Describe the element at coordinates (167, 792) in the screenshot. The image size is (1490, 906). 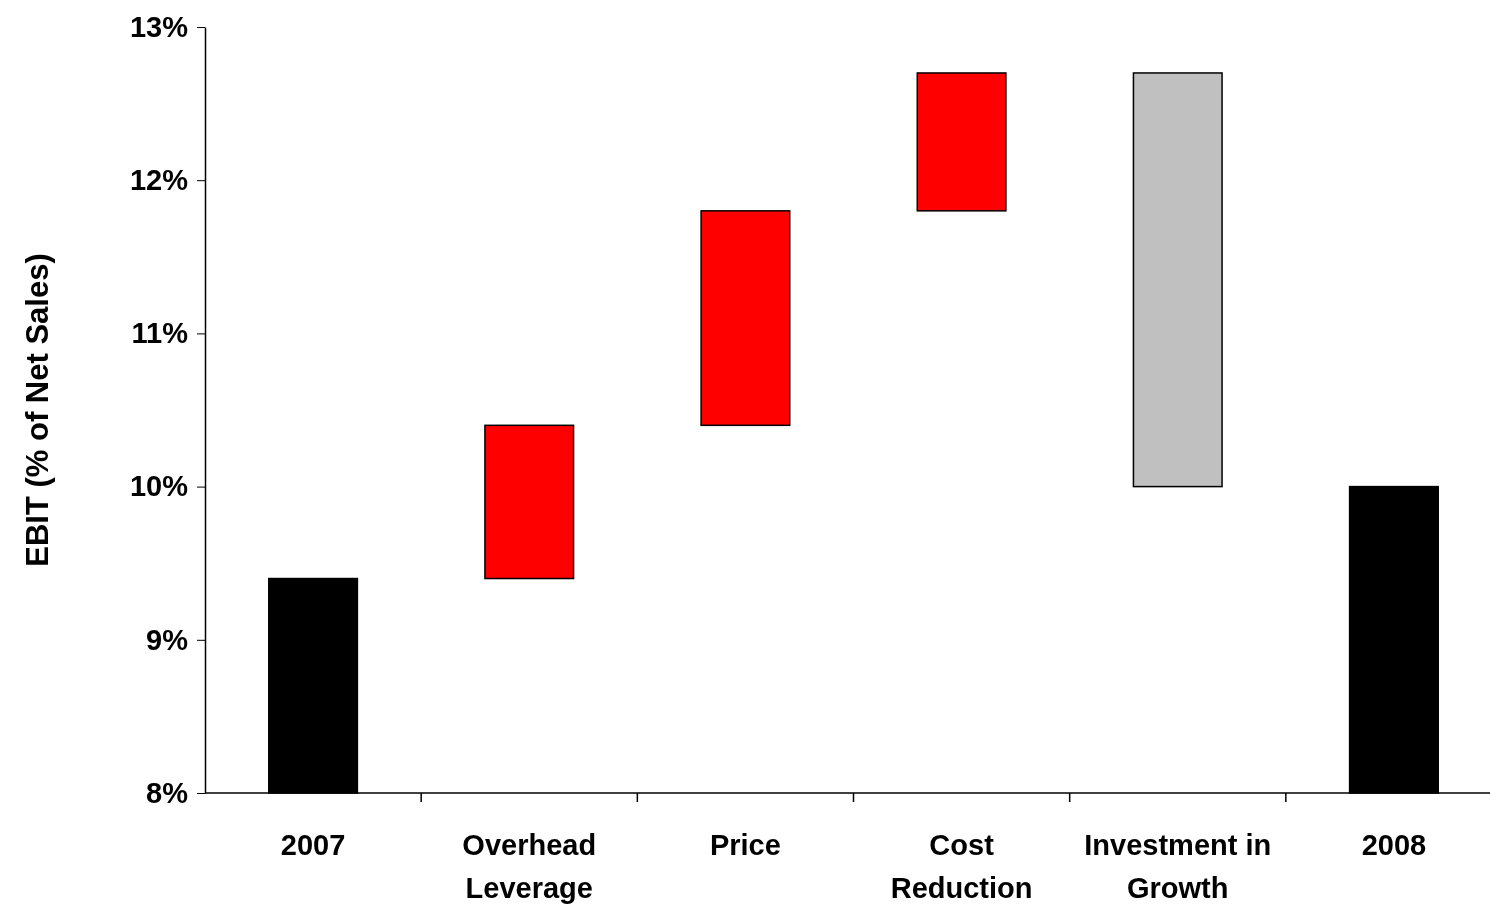
I see `y-tick-label: 8%` at that location.